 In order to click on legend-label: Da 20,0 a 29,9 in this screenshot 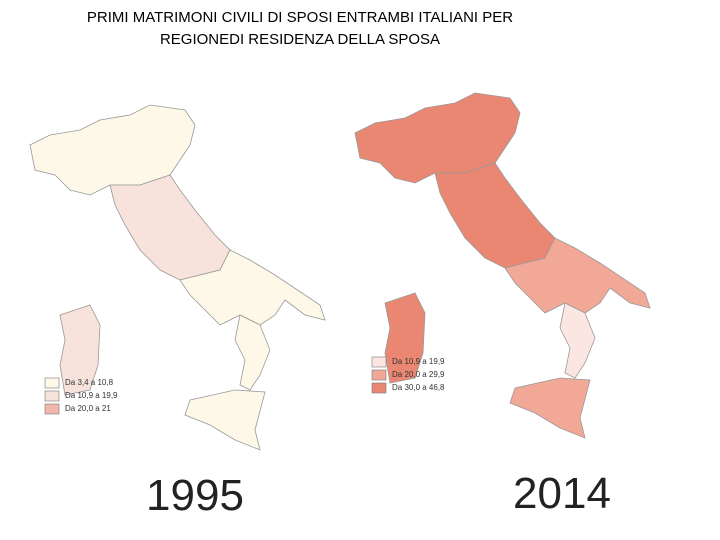, I will do `click(418, 374)`.